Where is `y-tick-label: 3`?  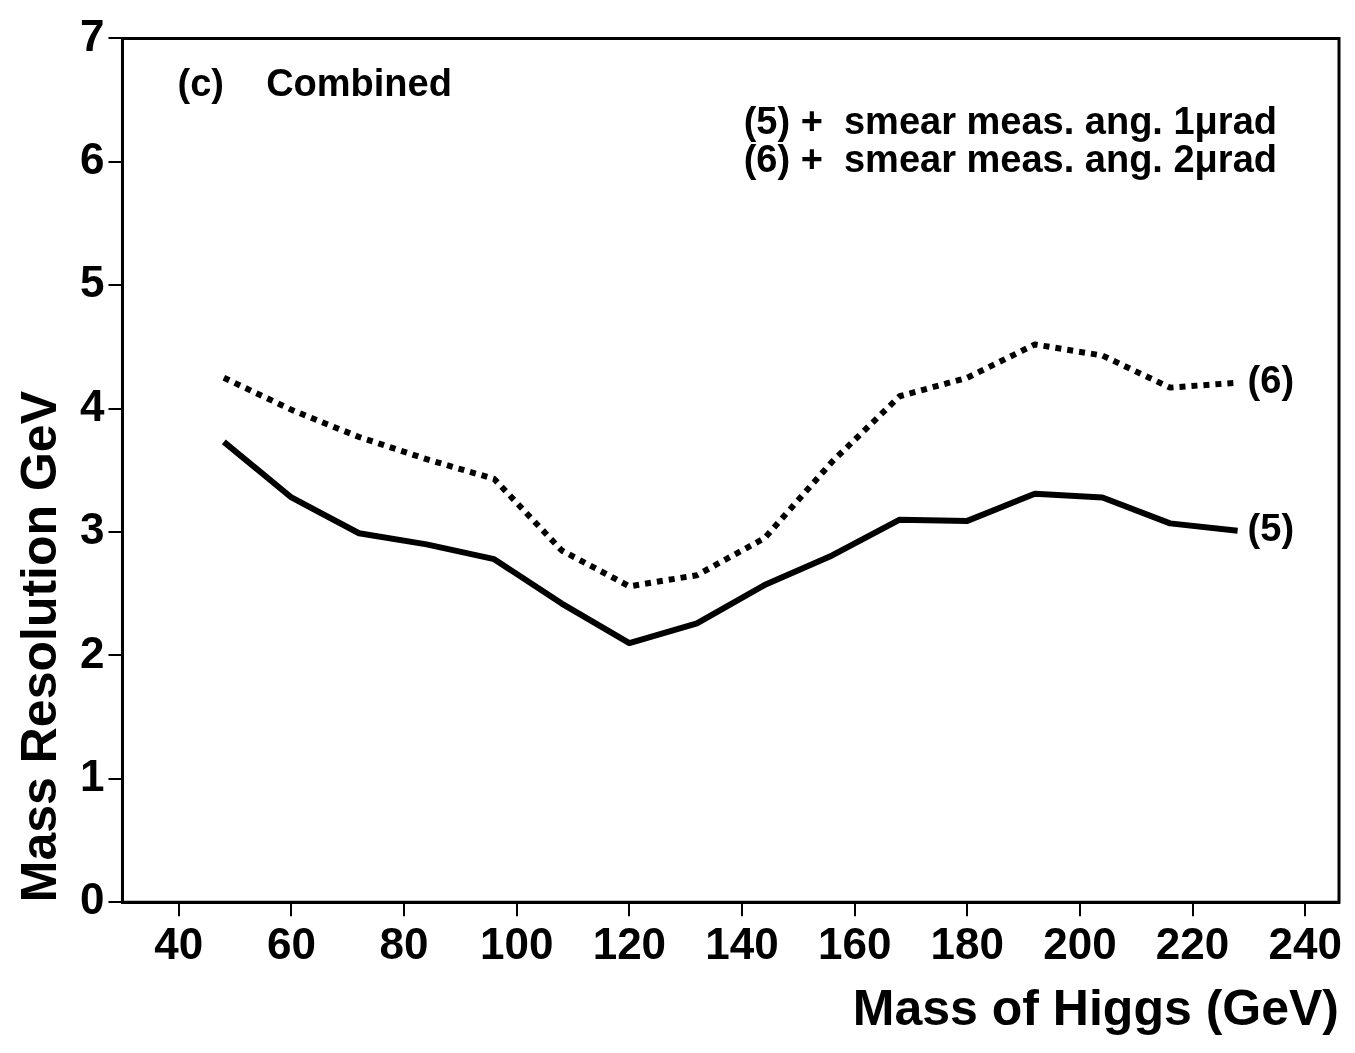
y-tick-label: 3 is located at coordinates (92, 529).